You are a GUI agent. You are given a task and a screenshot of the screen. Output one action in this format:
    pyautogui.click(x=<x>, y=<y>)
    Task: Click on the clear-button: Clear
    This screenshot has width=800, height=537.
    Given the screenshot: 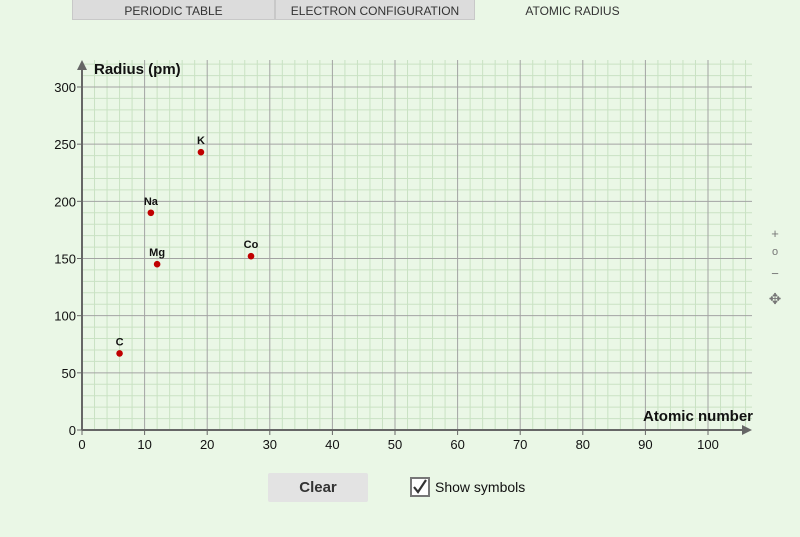 What is the action you would take?
    pyautogui.click(x=318, y=487)
    